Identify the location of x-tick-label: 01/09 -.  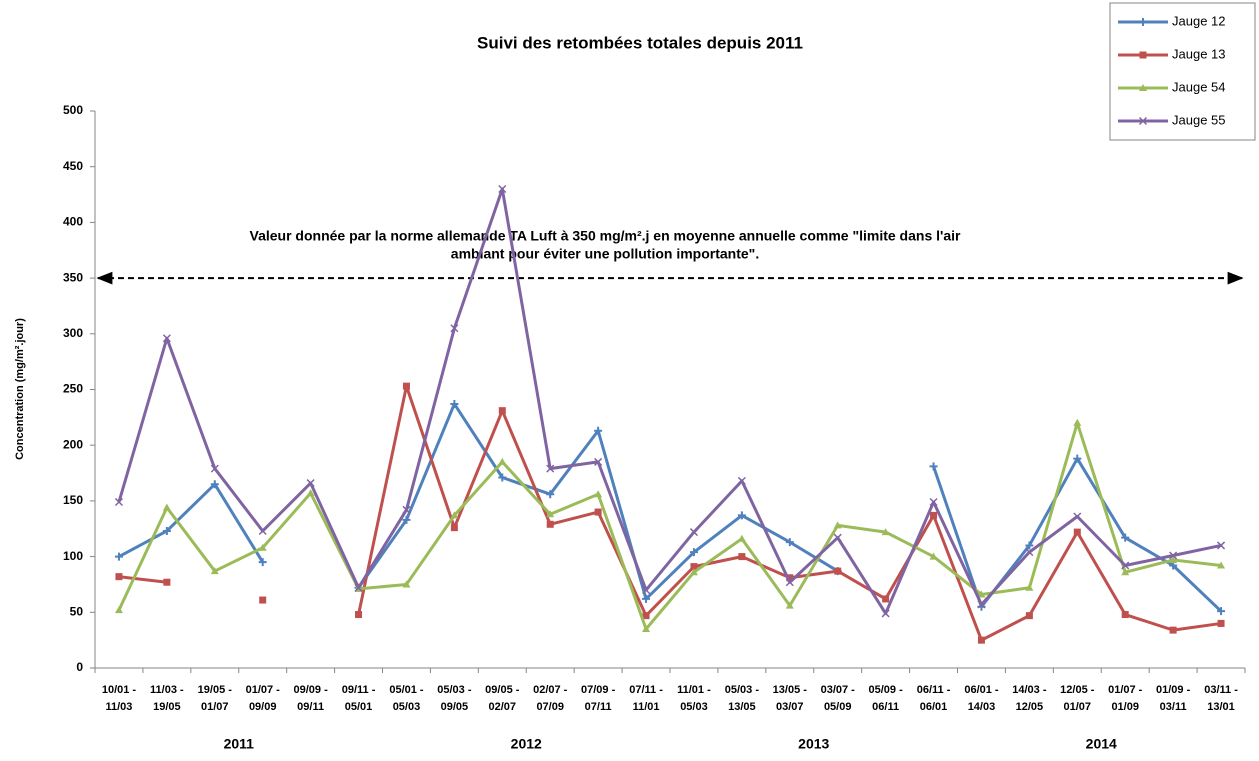
(1173, 690).